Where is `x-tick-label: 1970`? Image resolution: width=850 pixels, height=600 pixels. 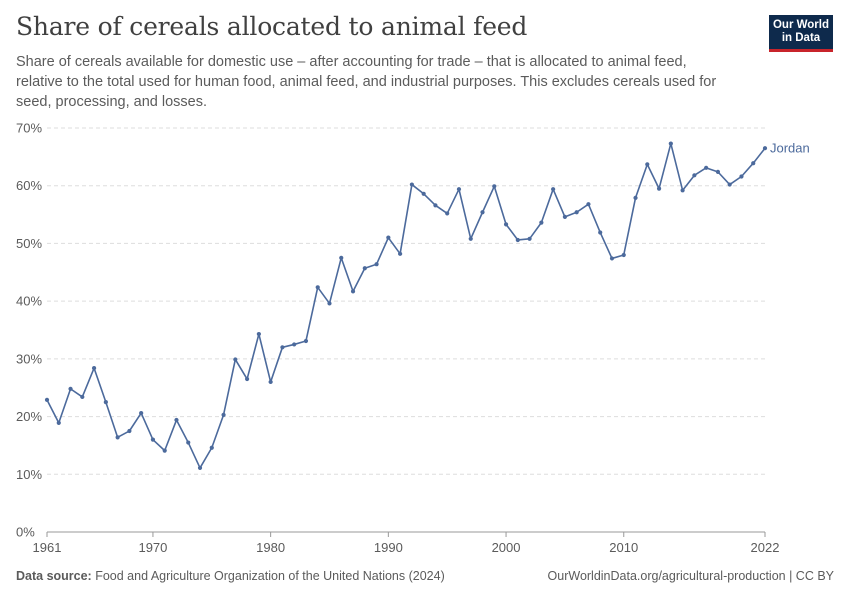 x-tick-label: 1970 is located at coordinates (152, 547).